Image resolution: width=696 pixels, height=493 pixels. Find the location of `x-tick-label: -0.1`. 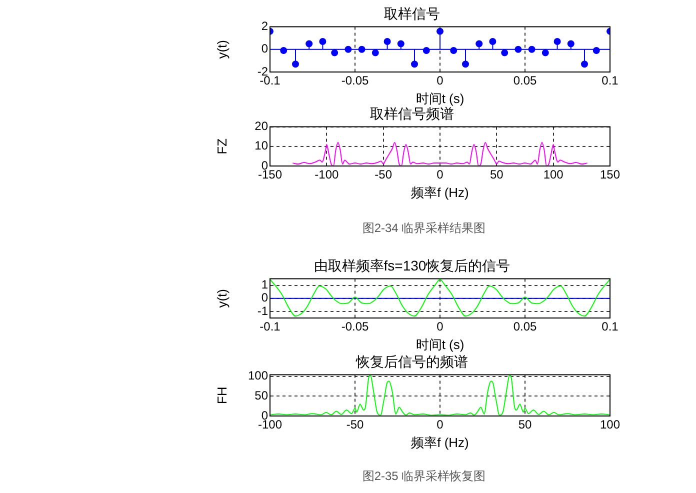

x-tick-label: -0.1 is located at coordinates (270, 327).